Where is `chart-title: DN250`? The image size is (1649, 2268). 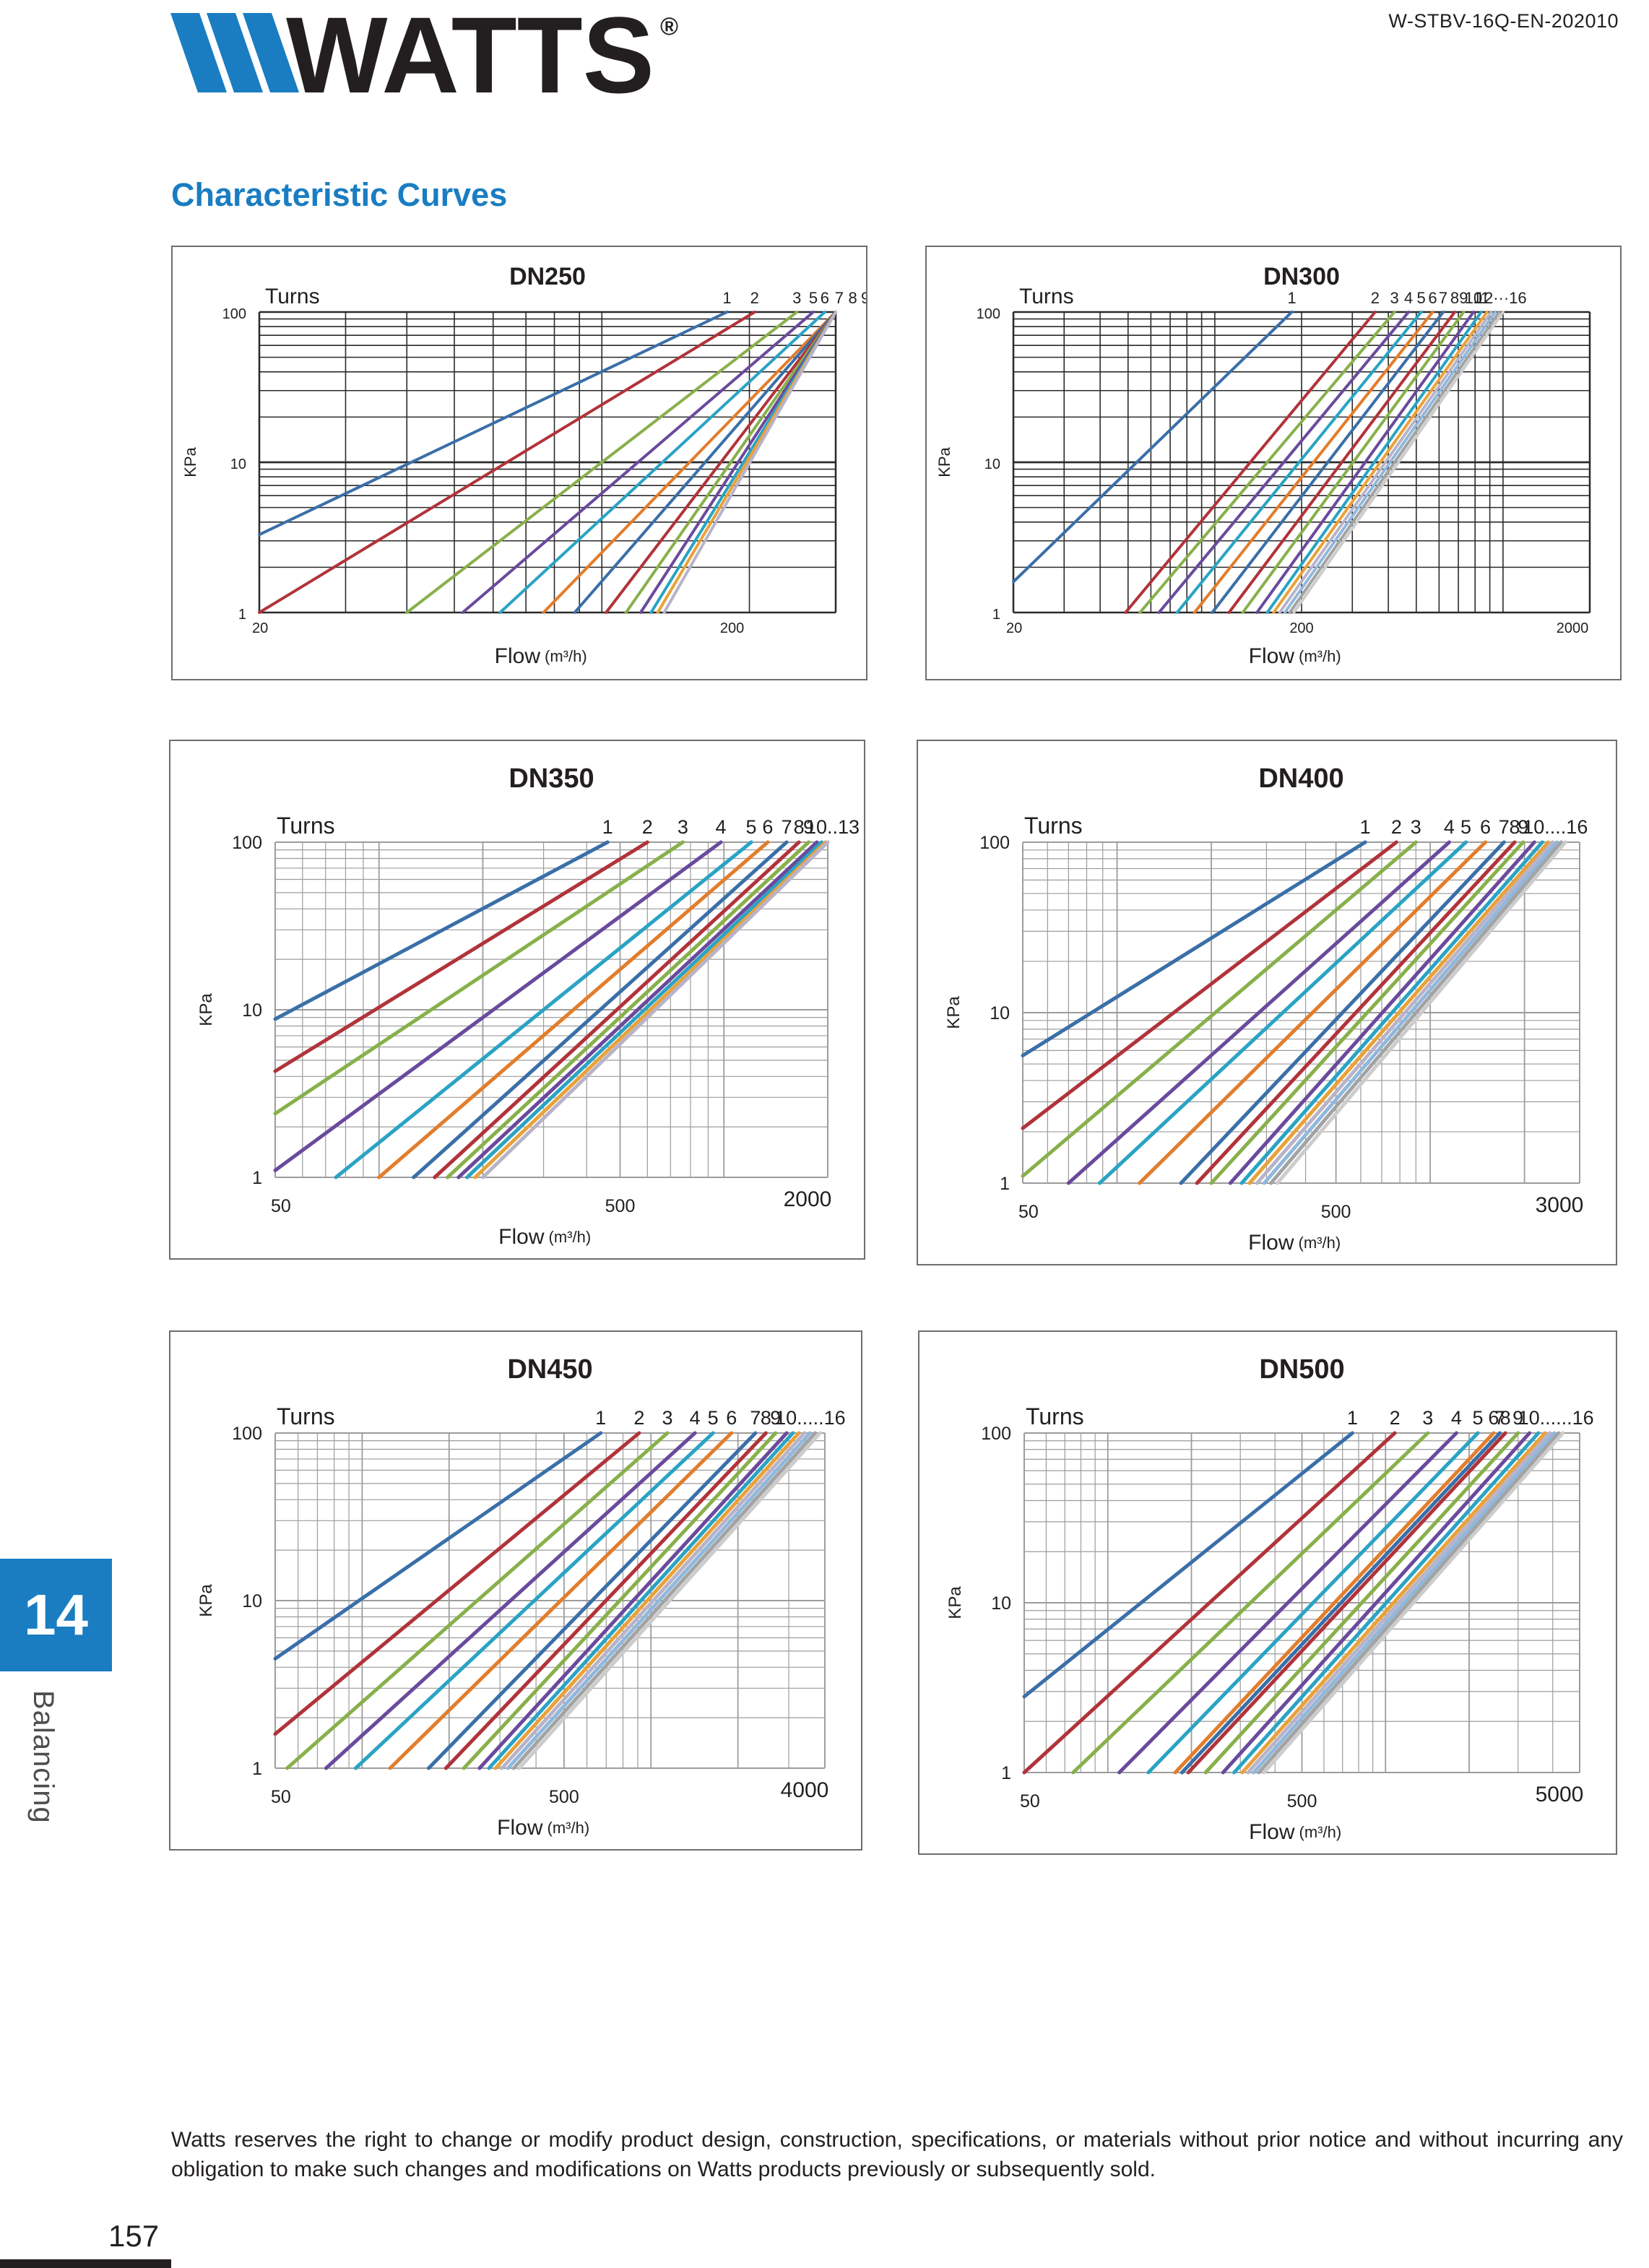 chart-title: DN250 is located at coordinates (547, 276).